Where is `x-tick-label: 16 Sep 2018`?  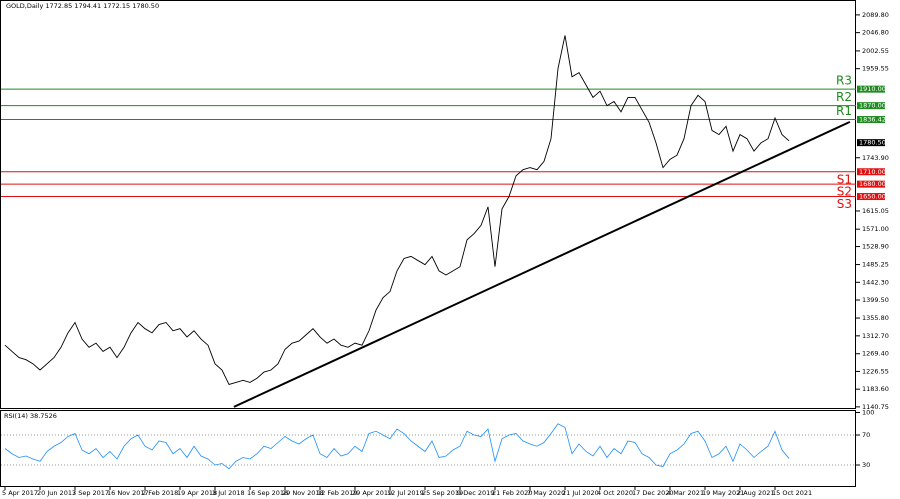
x-tick-label: 16 Sep 2018 is located at coordinates (267, 493).